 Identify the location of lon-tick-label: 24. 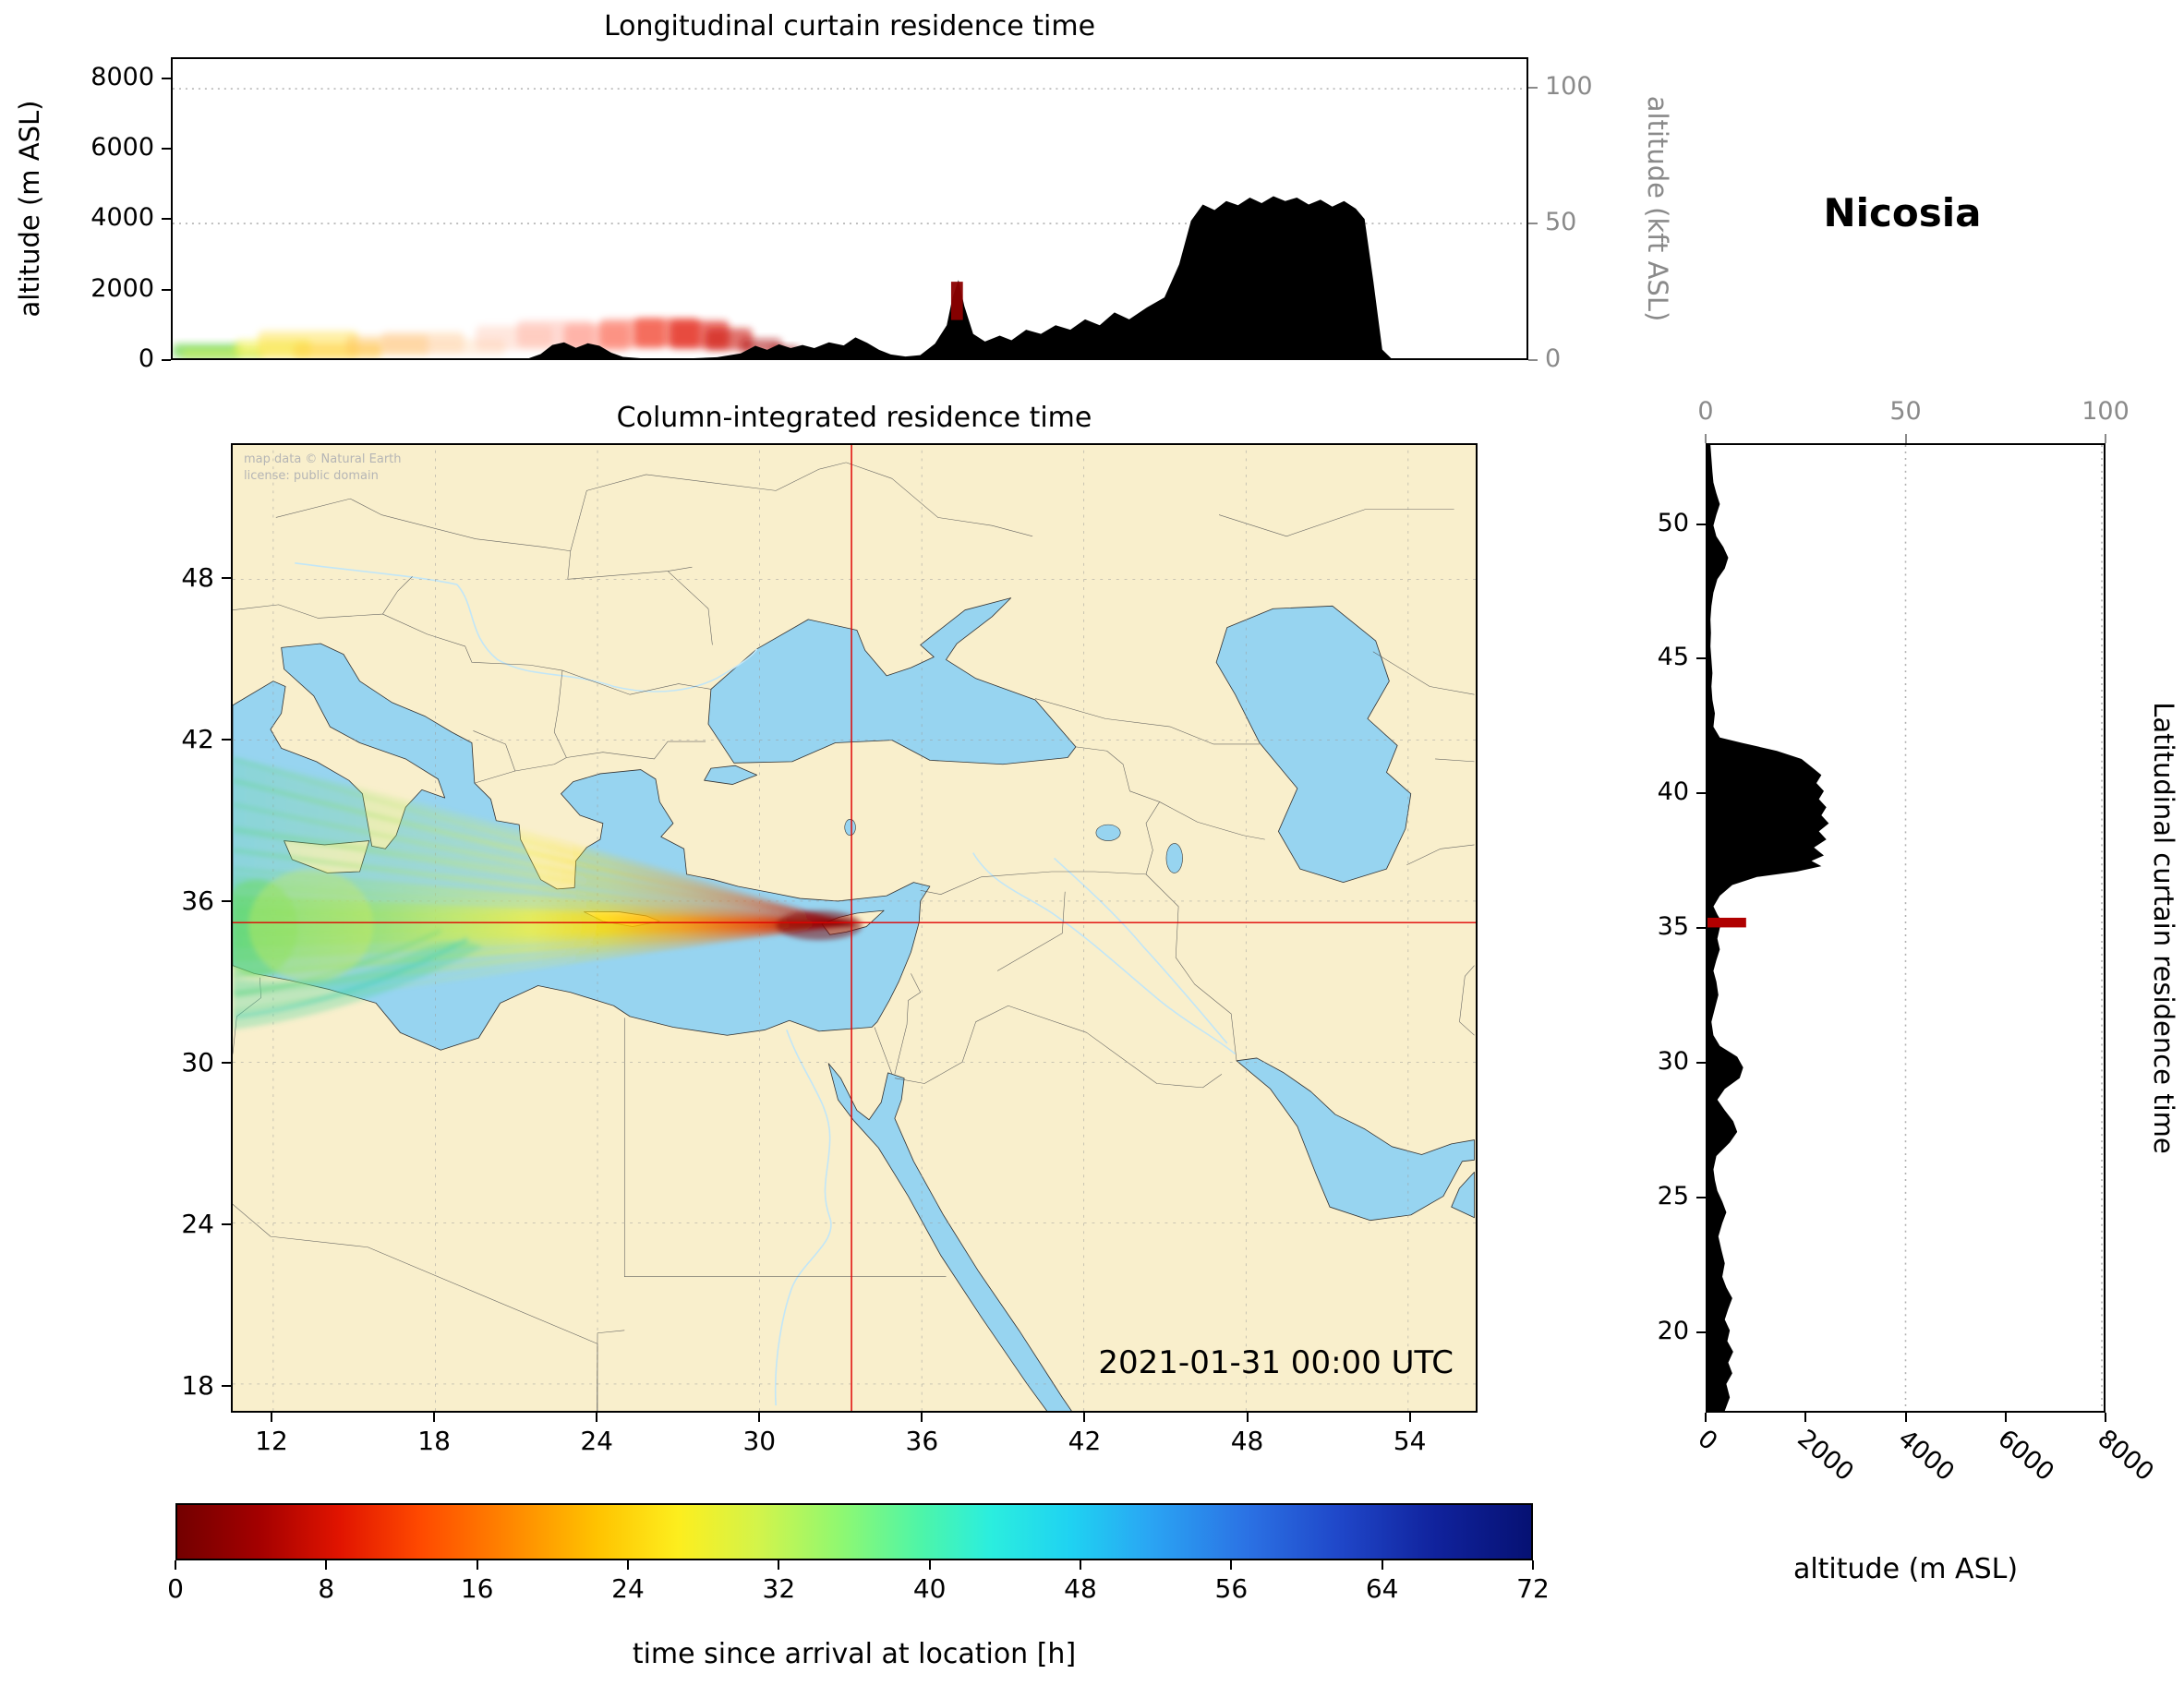
(596, 1441).